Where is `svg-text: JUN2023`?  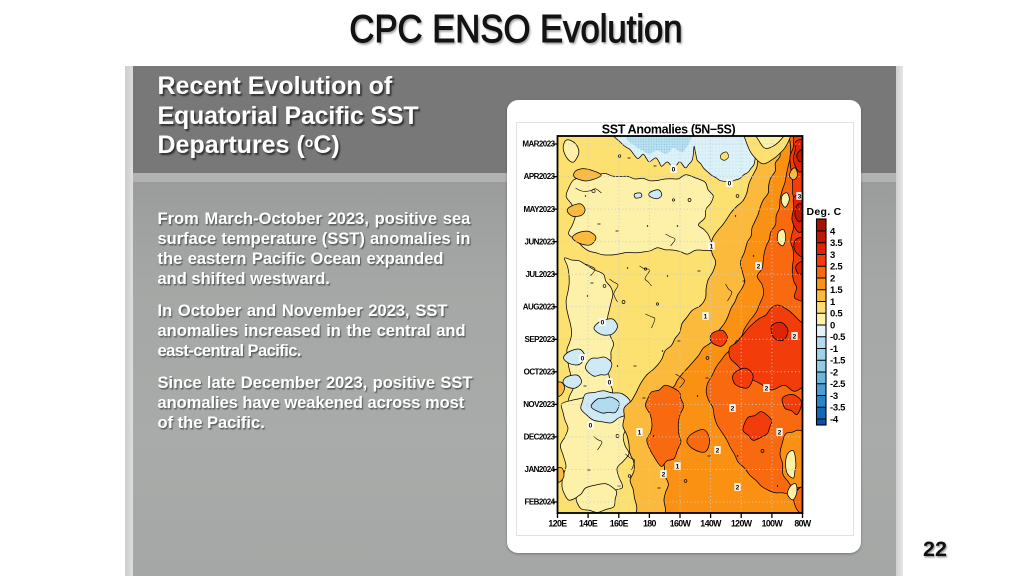
svg-text: JUN2023 is located at coordinates (540, 241).